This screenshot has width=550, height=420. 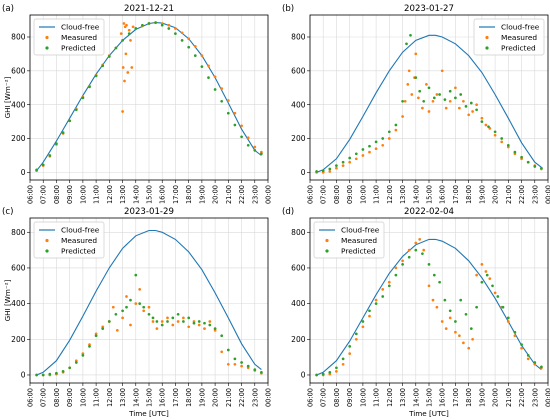 I want to click on x-tick-label: 07:00, so click(x=44, y=194).